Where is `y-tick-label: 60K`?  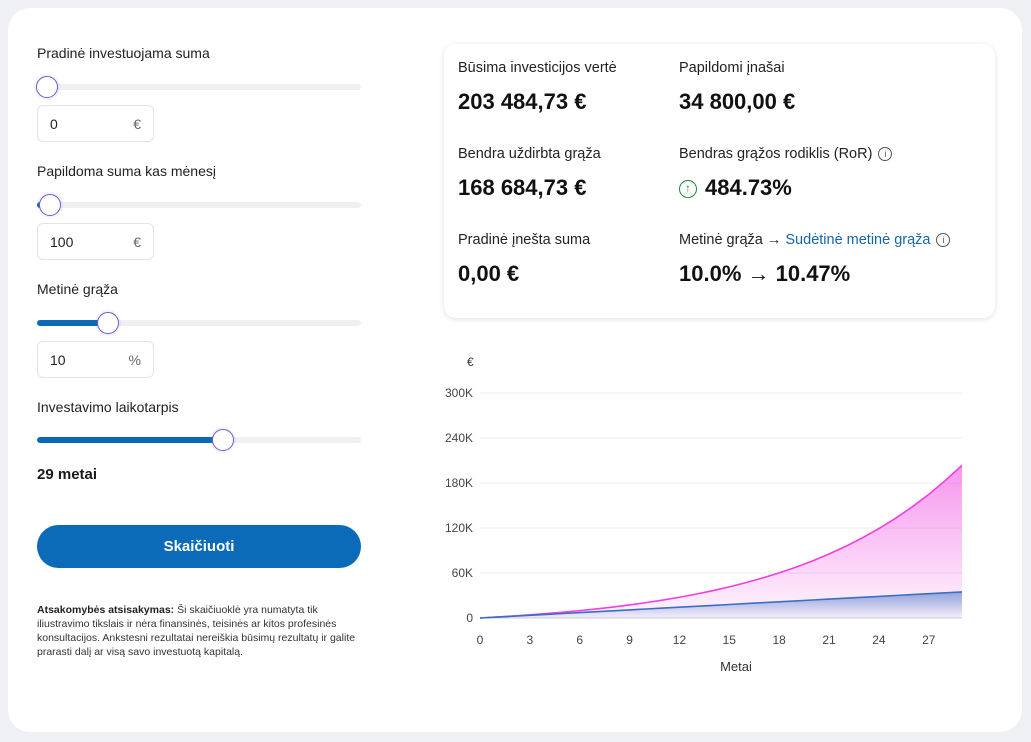 y-tick-label: 60K is located at coordinates (462, 573).